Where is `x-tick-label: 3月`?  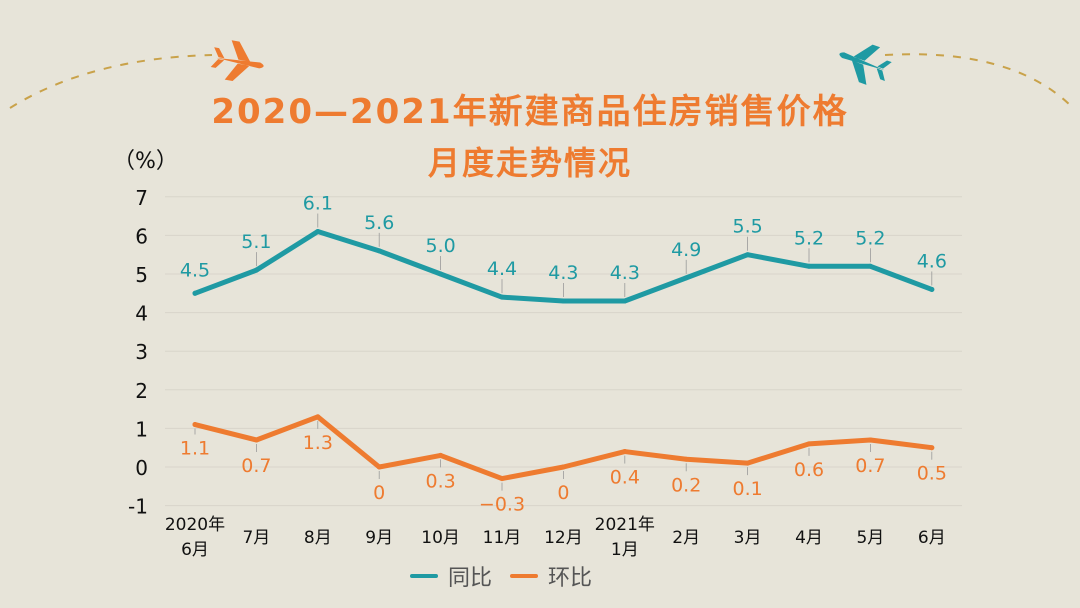
x-tick-label: 3月 is located at coordinates (748, 538).